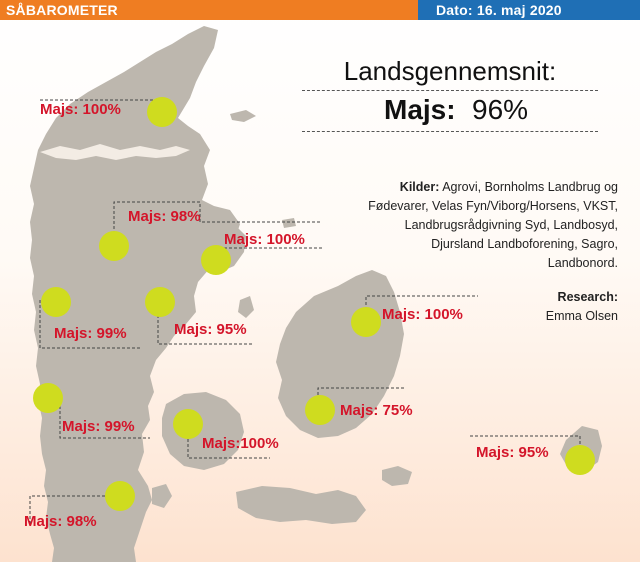  What do you see at coordinates (512, 452) in the screenshot?
I see `region-label-bornholm: Majs: 95%` at bounding box center [512, 452].